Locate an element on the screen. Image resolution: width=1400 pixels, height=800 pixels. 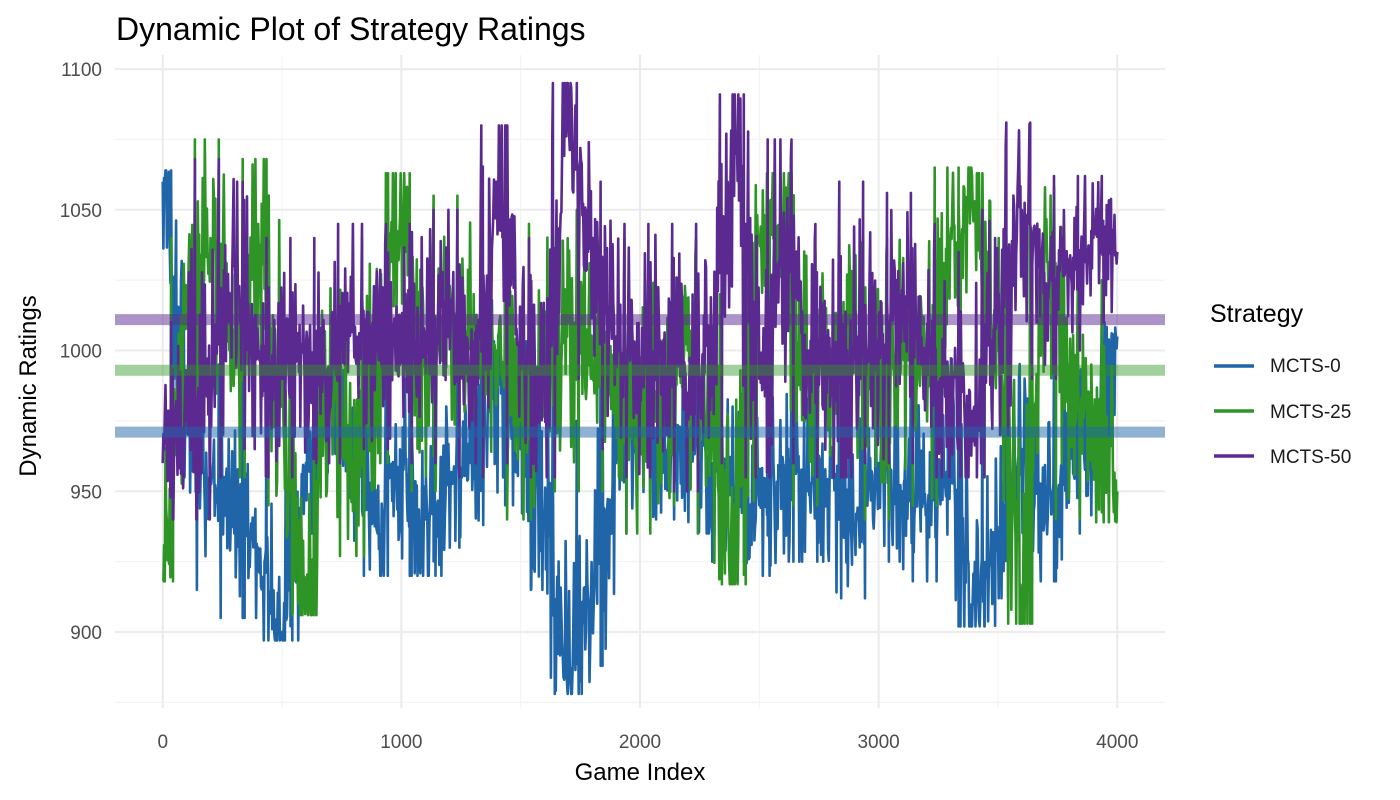
legend-label-mcts-25: MCTS-25 is located at coordinates (1310, 412).